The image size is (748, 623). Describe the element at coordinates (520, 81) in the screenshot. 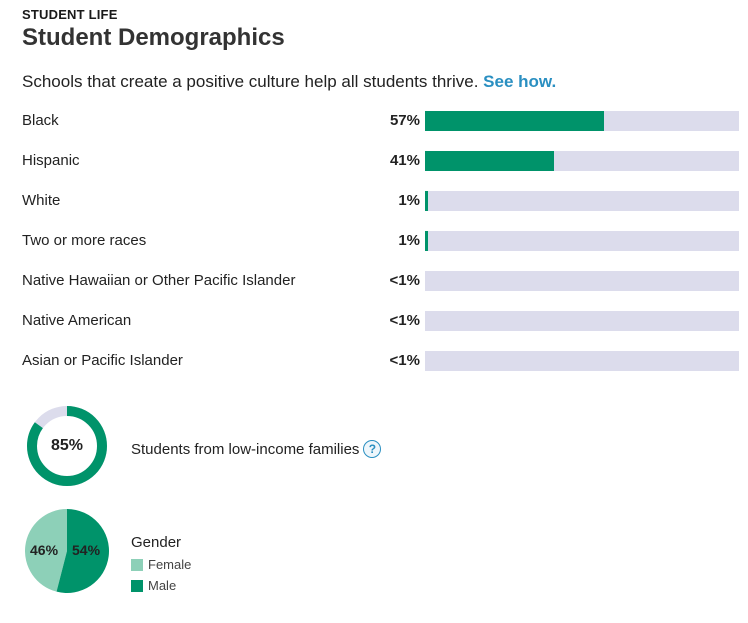

I see `see-how-link: See how.` at that location.